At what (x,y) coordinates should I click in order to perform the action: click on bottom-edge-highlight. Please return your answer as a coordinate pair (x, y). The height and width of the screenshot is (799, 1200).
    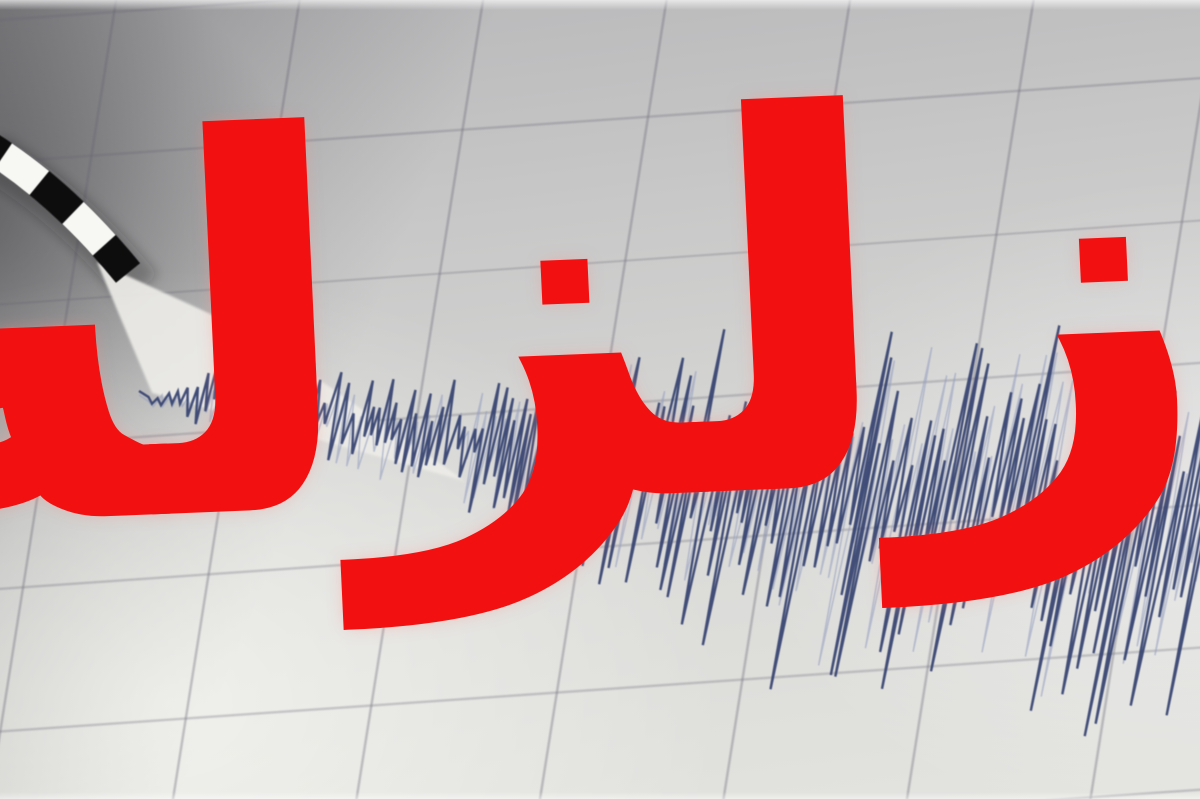
    Looking at the image, I should click on (600, 795).